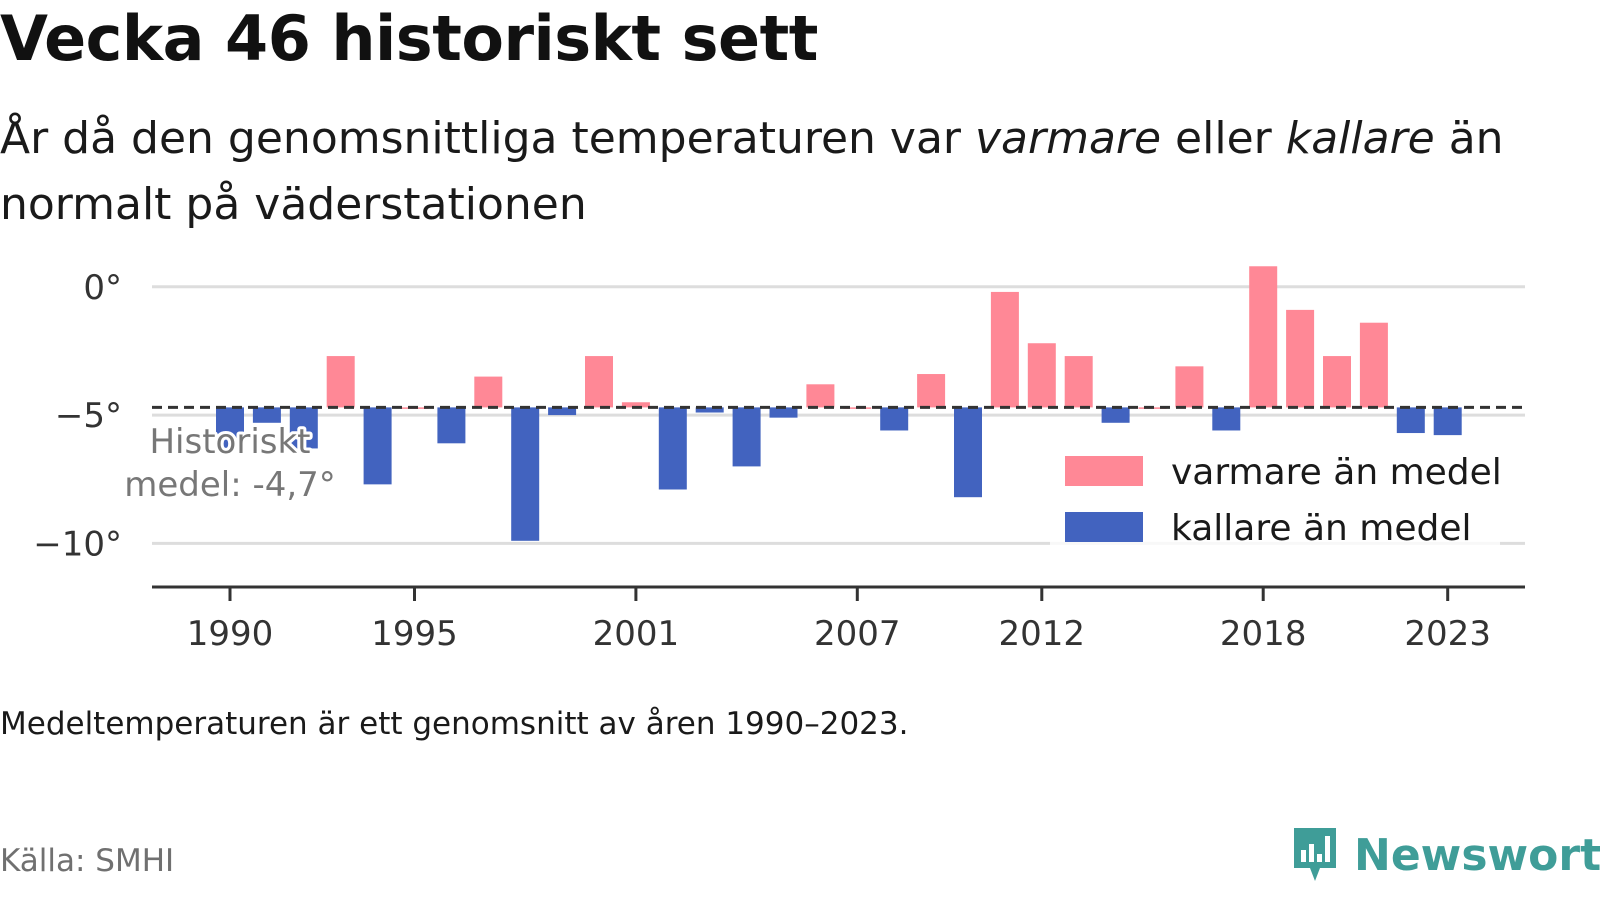 The image size is (1600, 900). Describe the element at coordinates (77, 544) in the screenshot. I see `y-tick-label: −10°` at that location.